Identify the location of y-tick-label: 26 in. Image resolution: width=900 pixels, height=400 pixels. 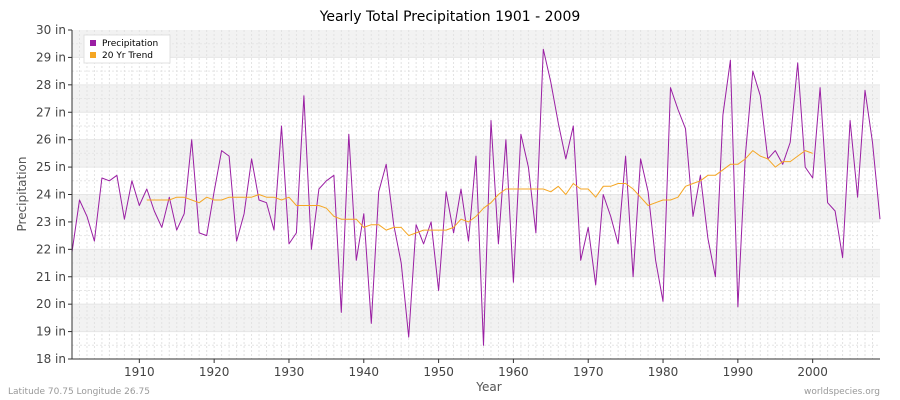
(51, 140).